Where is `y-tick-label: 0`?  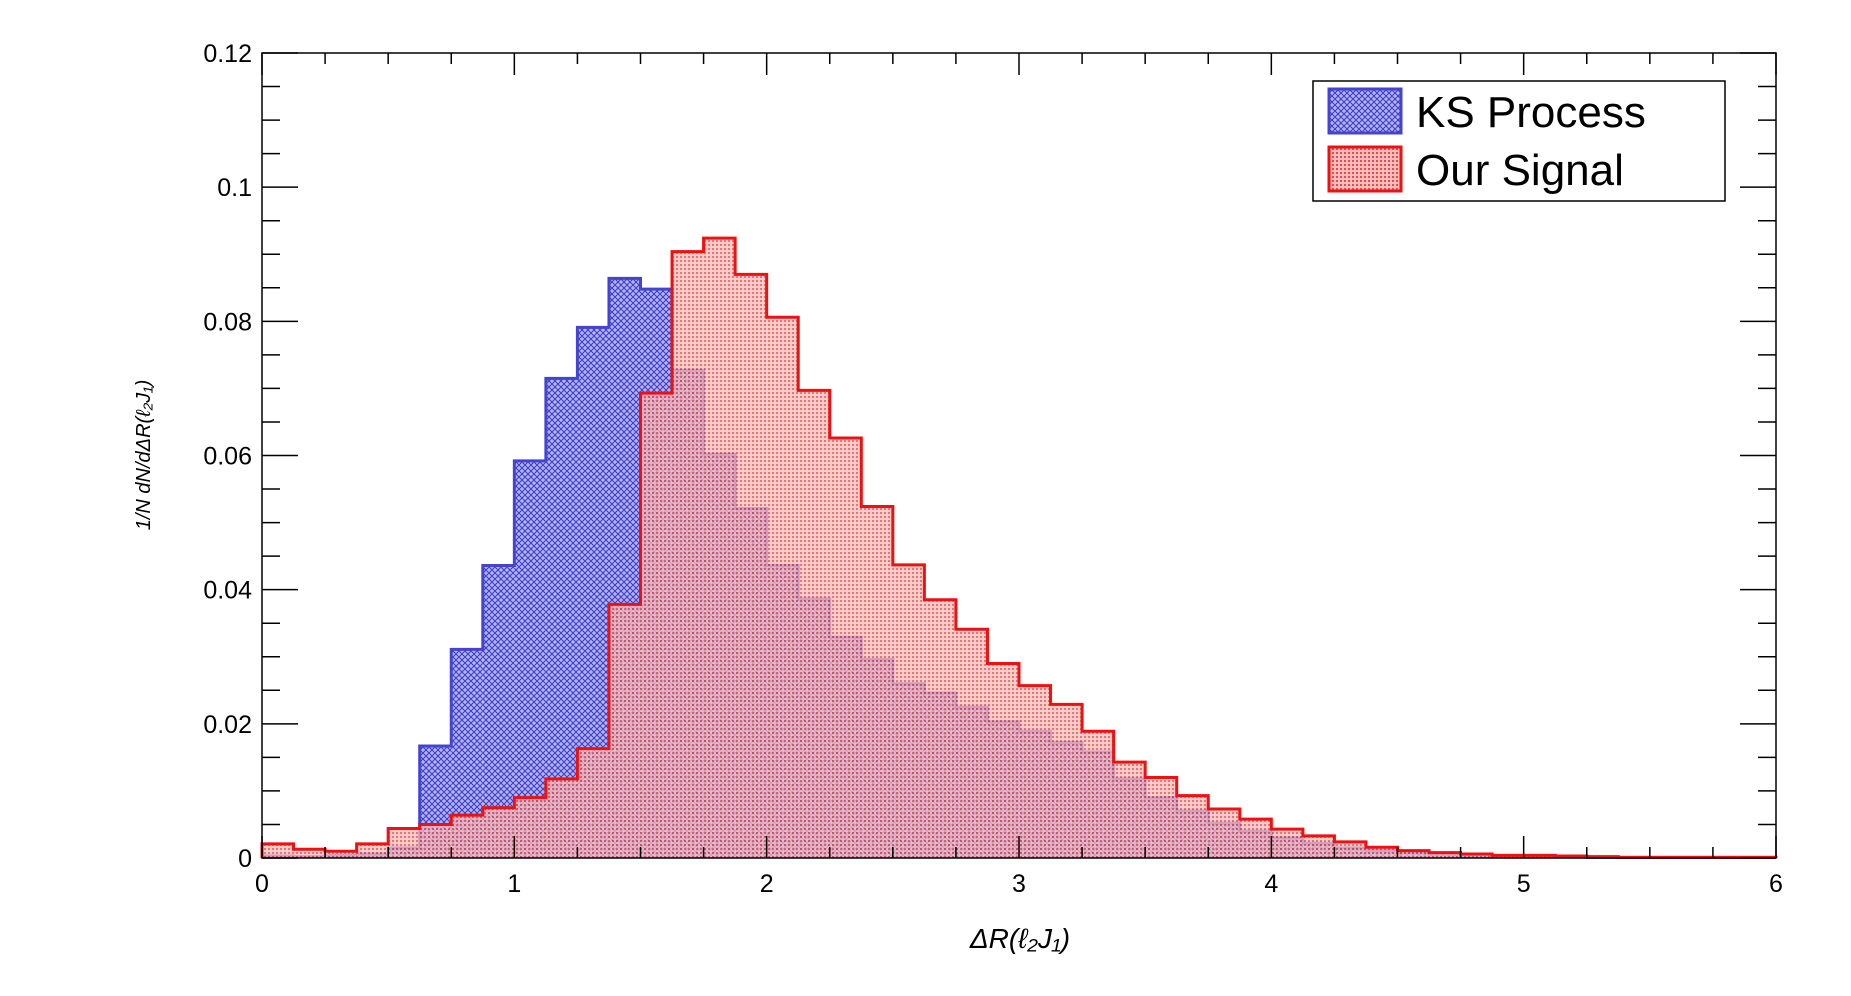 y-tick-label: 0 is located at coordinates (245, 859).